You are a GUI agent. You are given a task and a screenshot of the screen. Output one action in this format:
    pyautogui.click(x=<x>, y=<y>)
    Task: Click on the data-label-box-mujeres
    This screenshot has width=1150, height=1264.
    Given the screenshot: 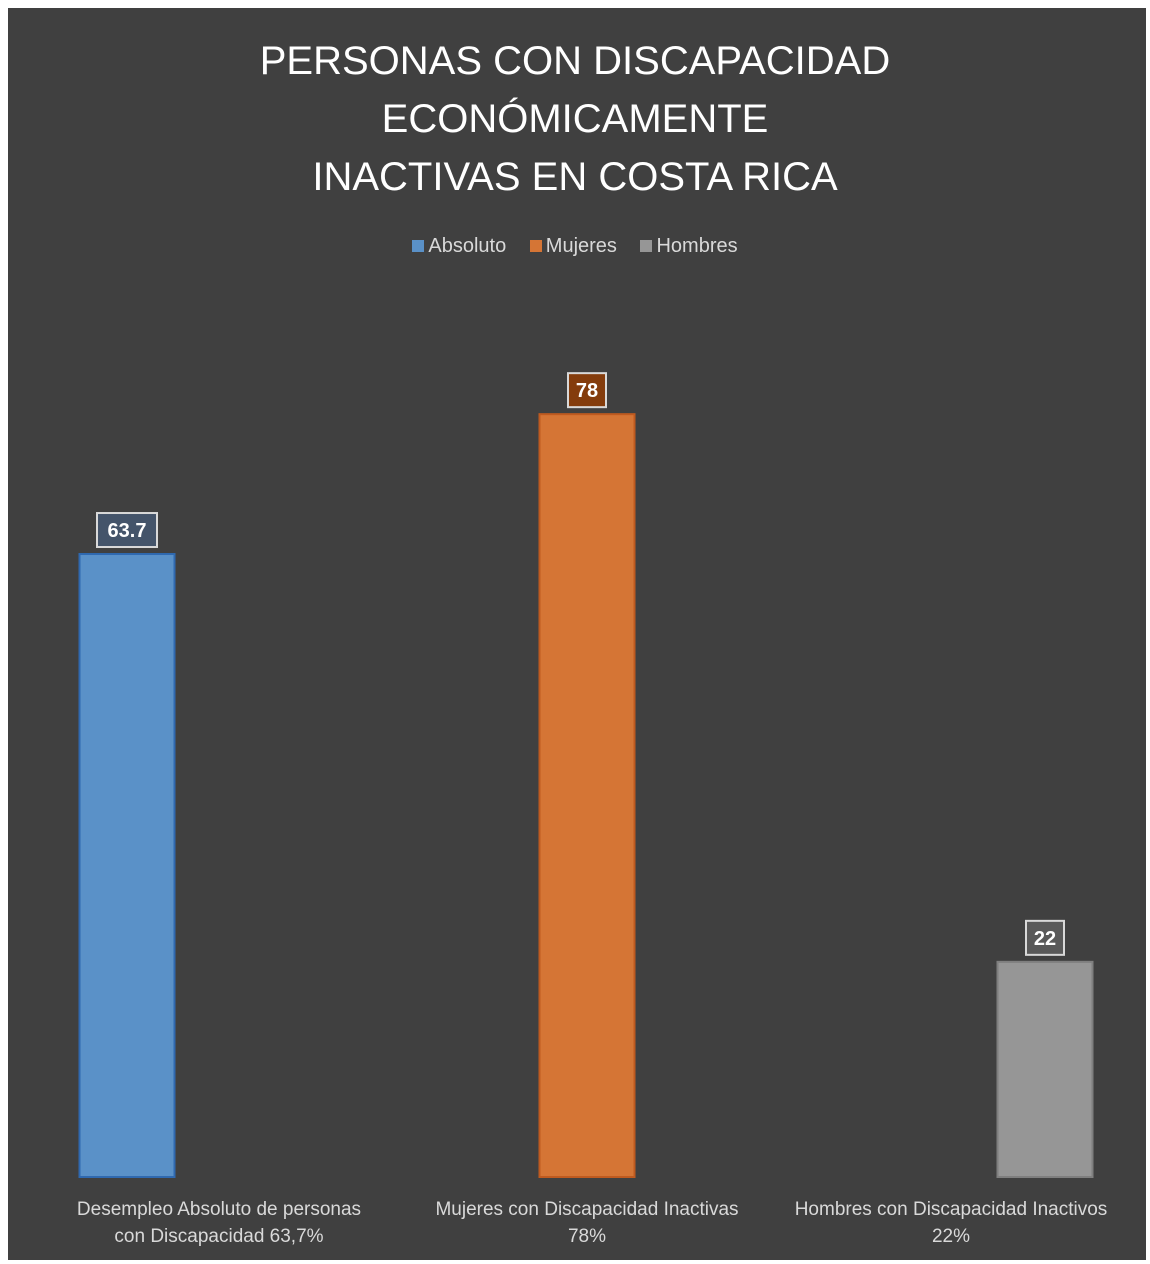 What is the action you would take?
    pyautogui.click(x=587, y=390)
    